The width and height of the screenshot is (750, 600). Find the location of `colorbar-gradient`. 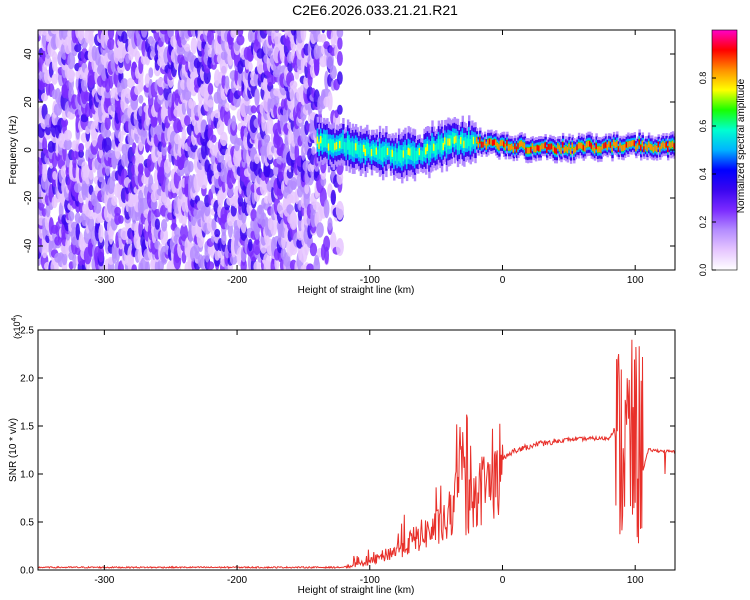

colorbar-gradient is located at coordinates (724, 150).